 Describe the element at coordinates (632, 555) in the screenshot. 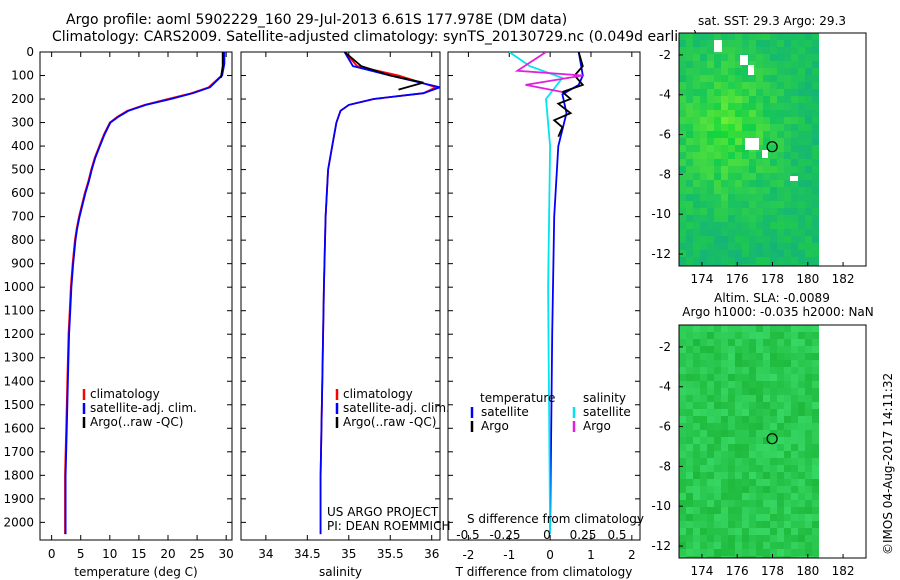

I see `differences-xtick-label: 2` at that location.